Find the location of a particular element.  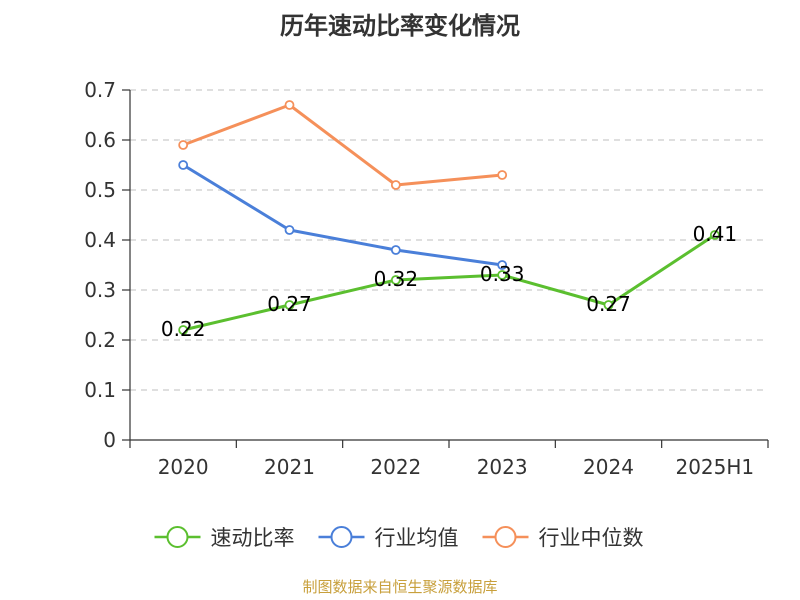

series-quick-ratio is located at coordinates (449, 282).